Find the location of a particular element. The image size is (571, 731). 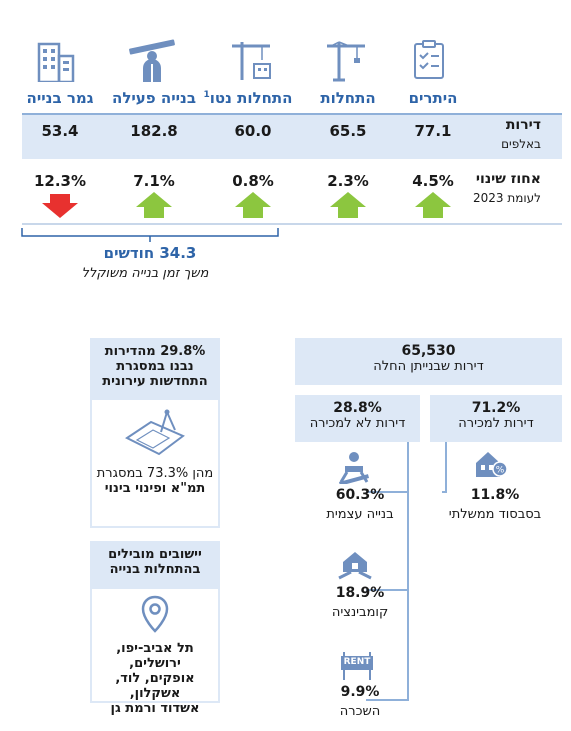

values-band is located at coordinates (292, 136).